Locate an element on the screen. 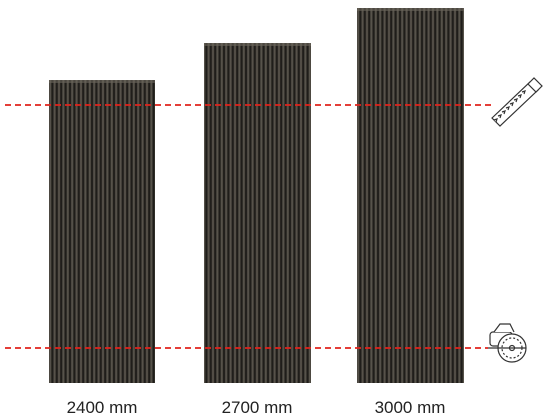  hand-saw-icon is located at coordinates (517, 102).